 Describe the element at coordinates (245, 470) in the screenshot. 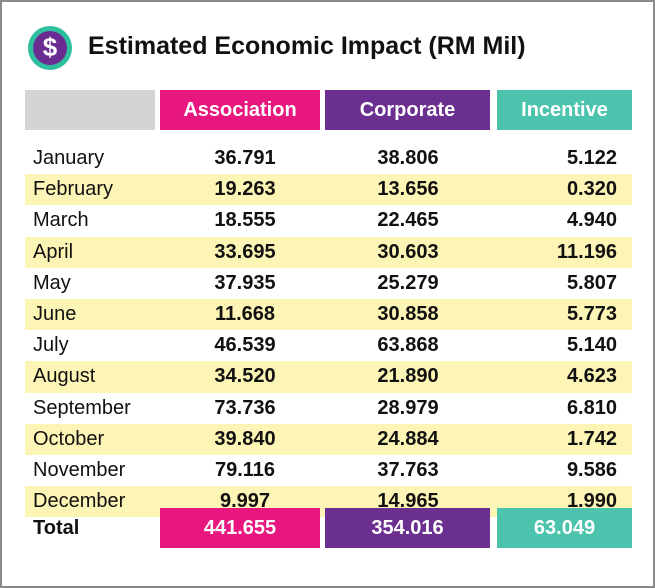

I see `value-cell: 79.116` at that location.